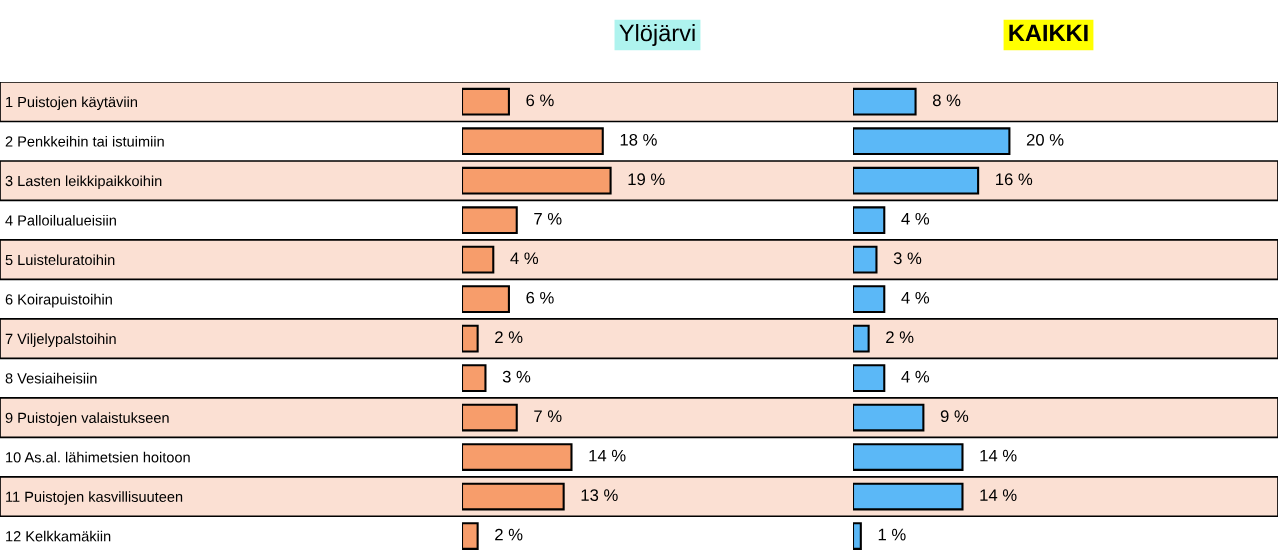 Image resolution: width=1278 pixels, height=553 pixels. Describe the element at coordinates (60, 220) in the screenshot. I see `y-tick-label: 4 Palloilualueisiin` at that location.